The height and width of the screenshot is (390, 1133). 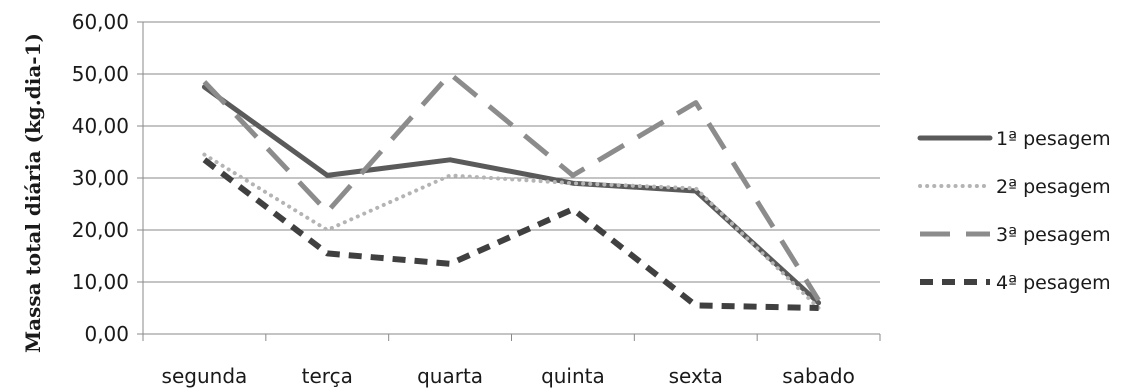 I want to click on legend-label: 4ª pesagem, so click(x=1053, y=283).